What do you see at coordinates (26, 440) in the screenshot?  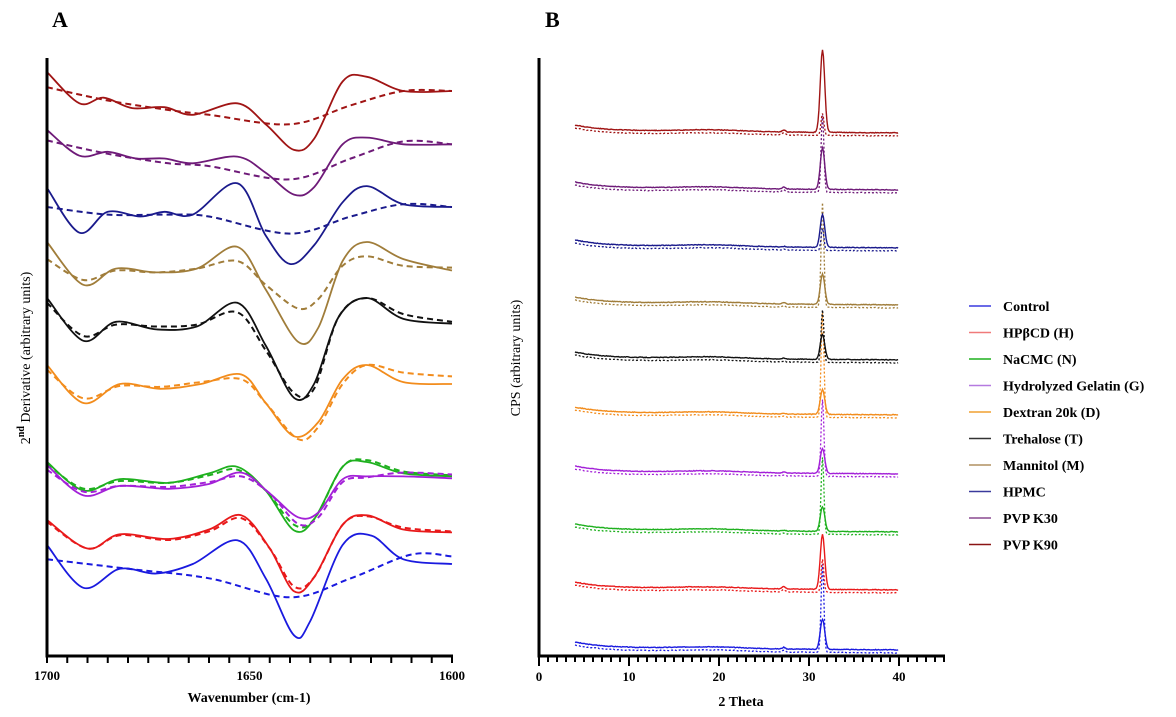 I see `y-title-base: 2` at bounding box center [26, 440].